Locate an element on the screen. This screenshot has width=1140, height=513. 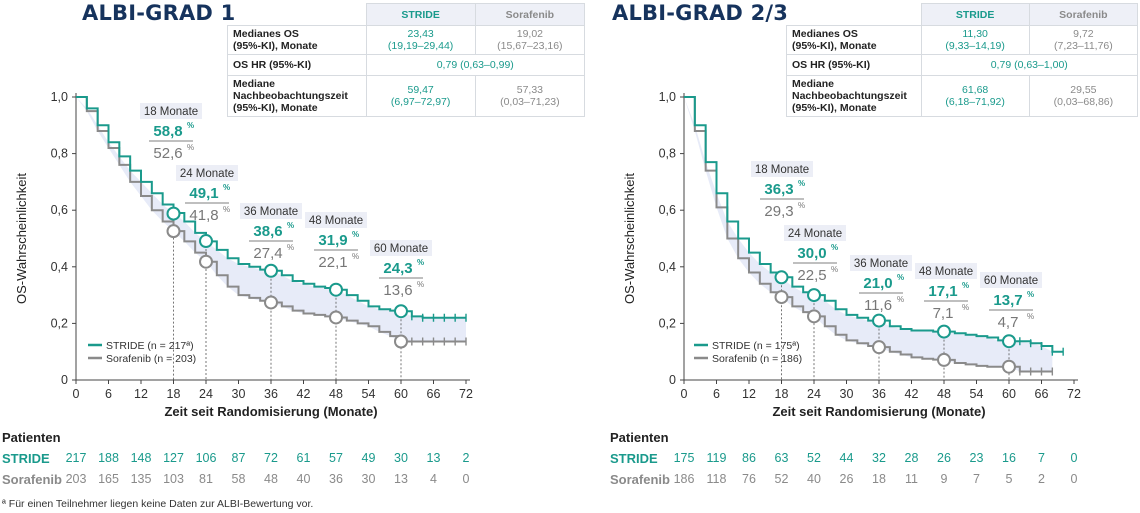
sorafenib-value: 19,02 (15,67–23,16) is located at coordinates (530, 40).